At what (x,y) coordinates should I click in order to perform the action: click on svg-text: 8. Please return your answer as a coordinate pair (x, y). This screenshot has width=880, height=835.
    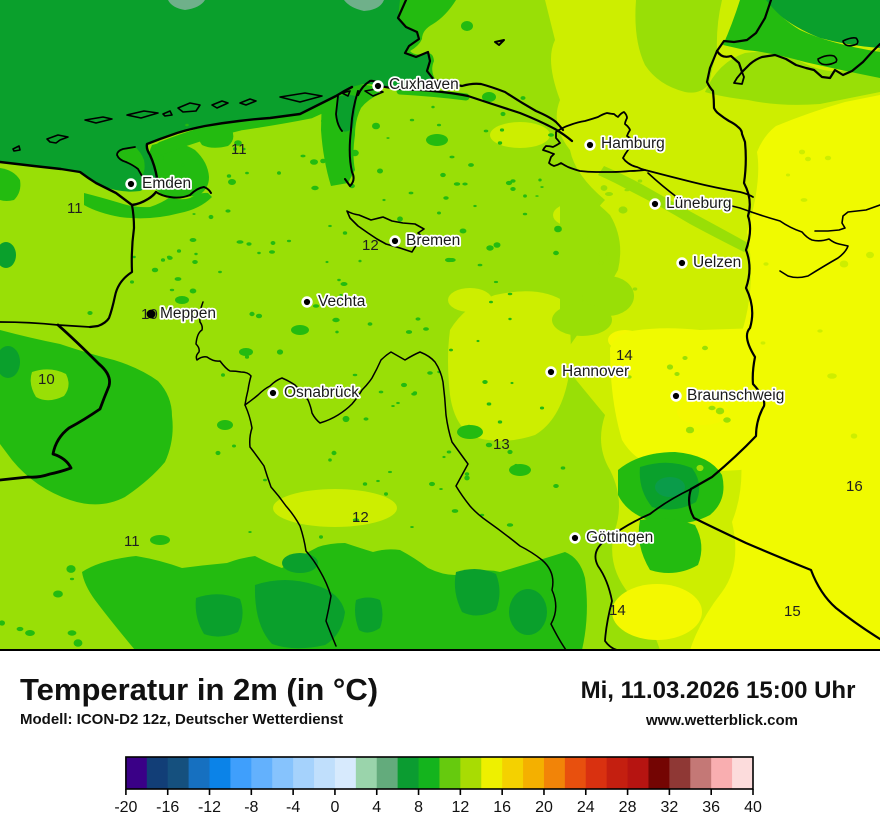
    Looking at the image, I should click on (418, 807).